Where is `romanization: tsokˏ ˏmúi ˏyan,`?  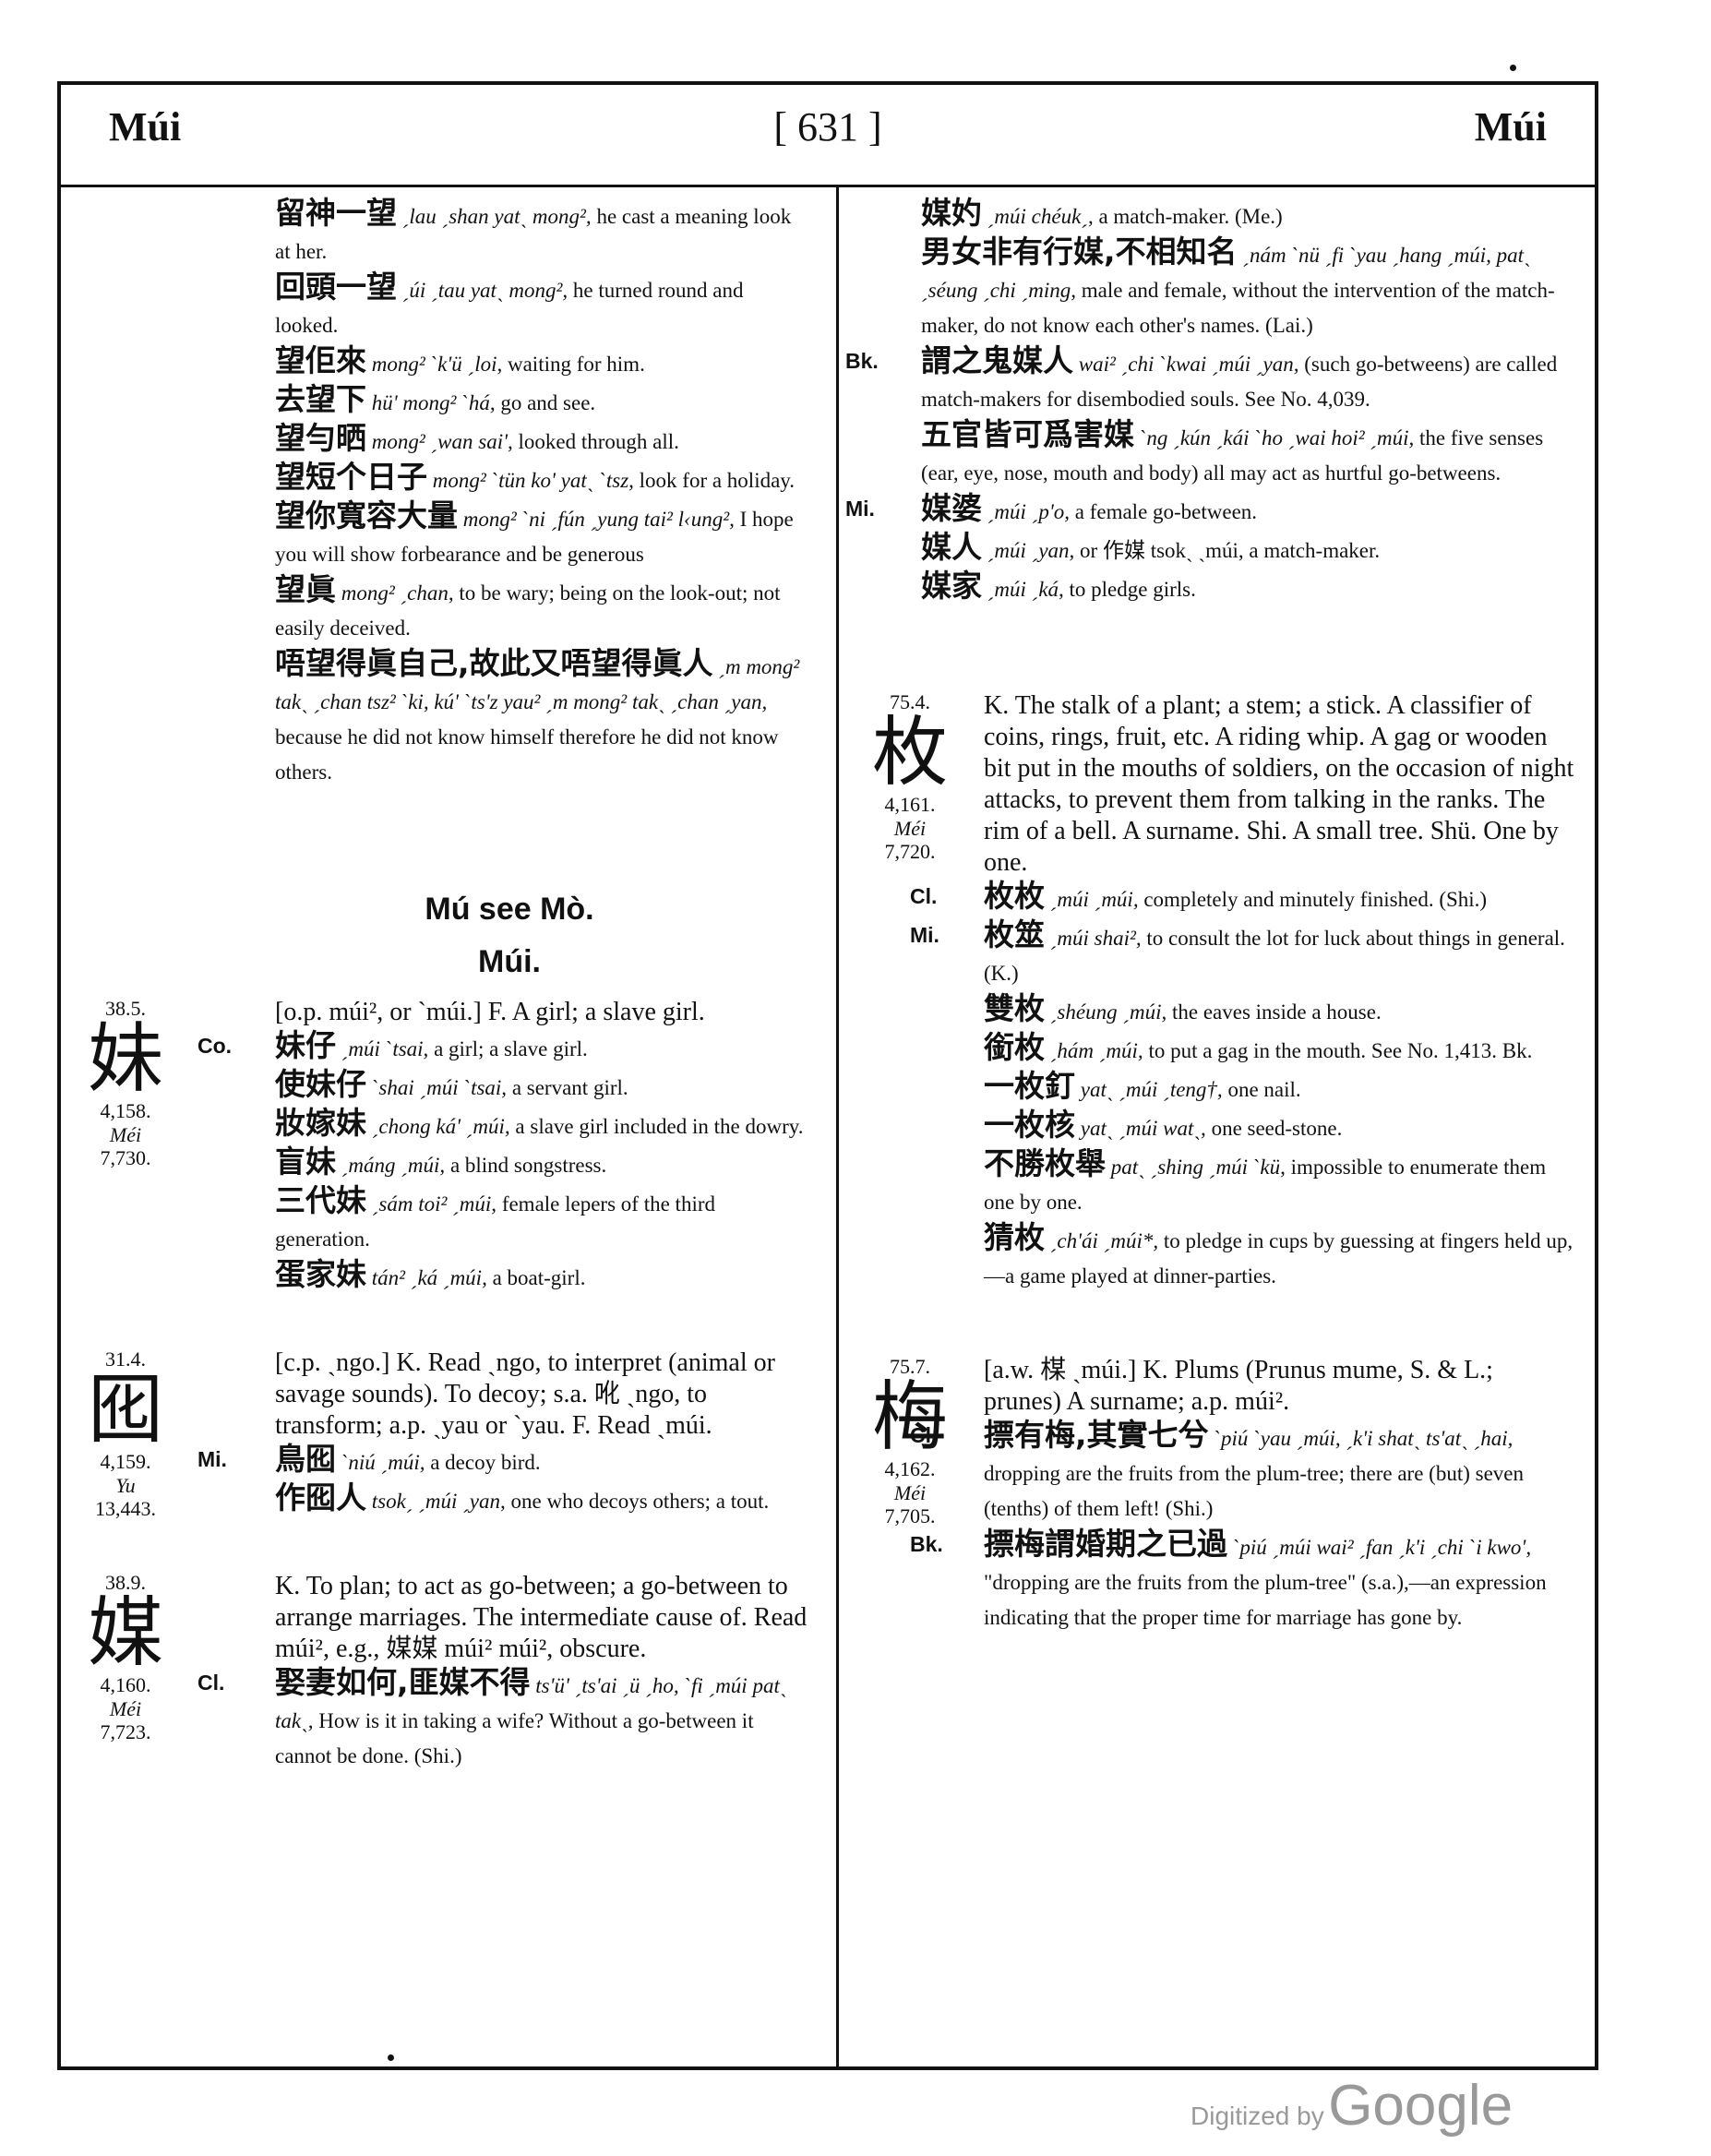
romanization: tsokˏ ˏmúi ˏyan, is located at coordinates (438, 1501).